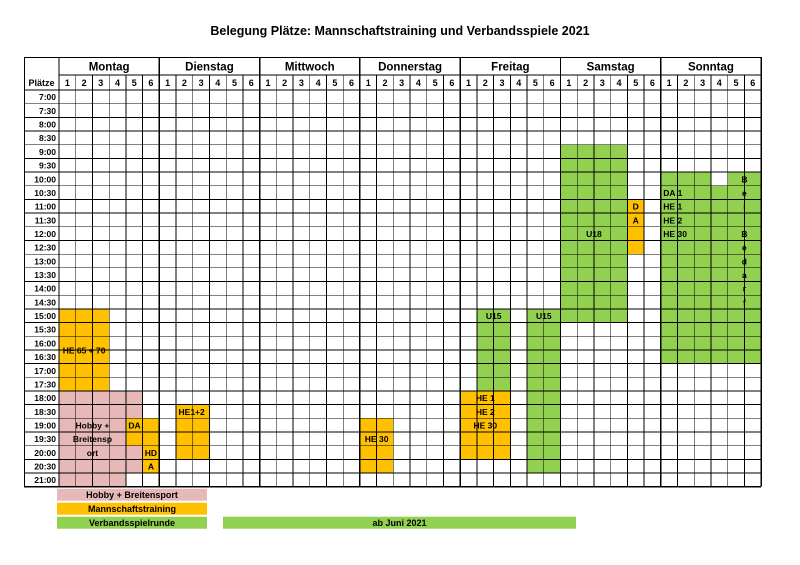 The image size is (800, 565). Describe the element at coordinates (84, 350) in the screenshot. I see `block-label: HE 65 + 70` at that location.